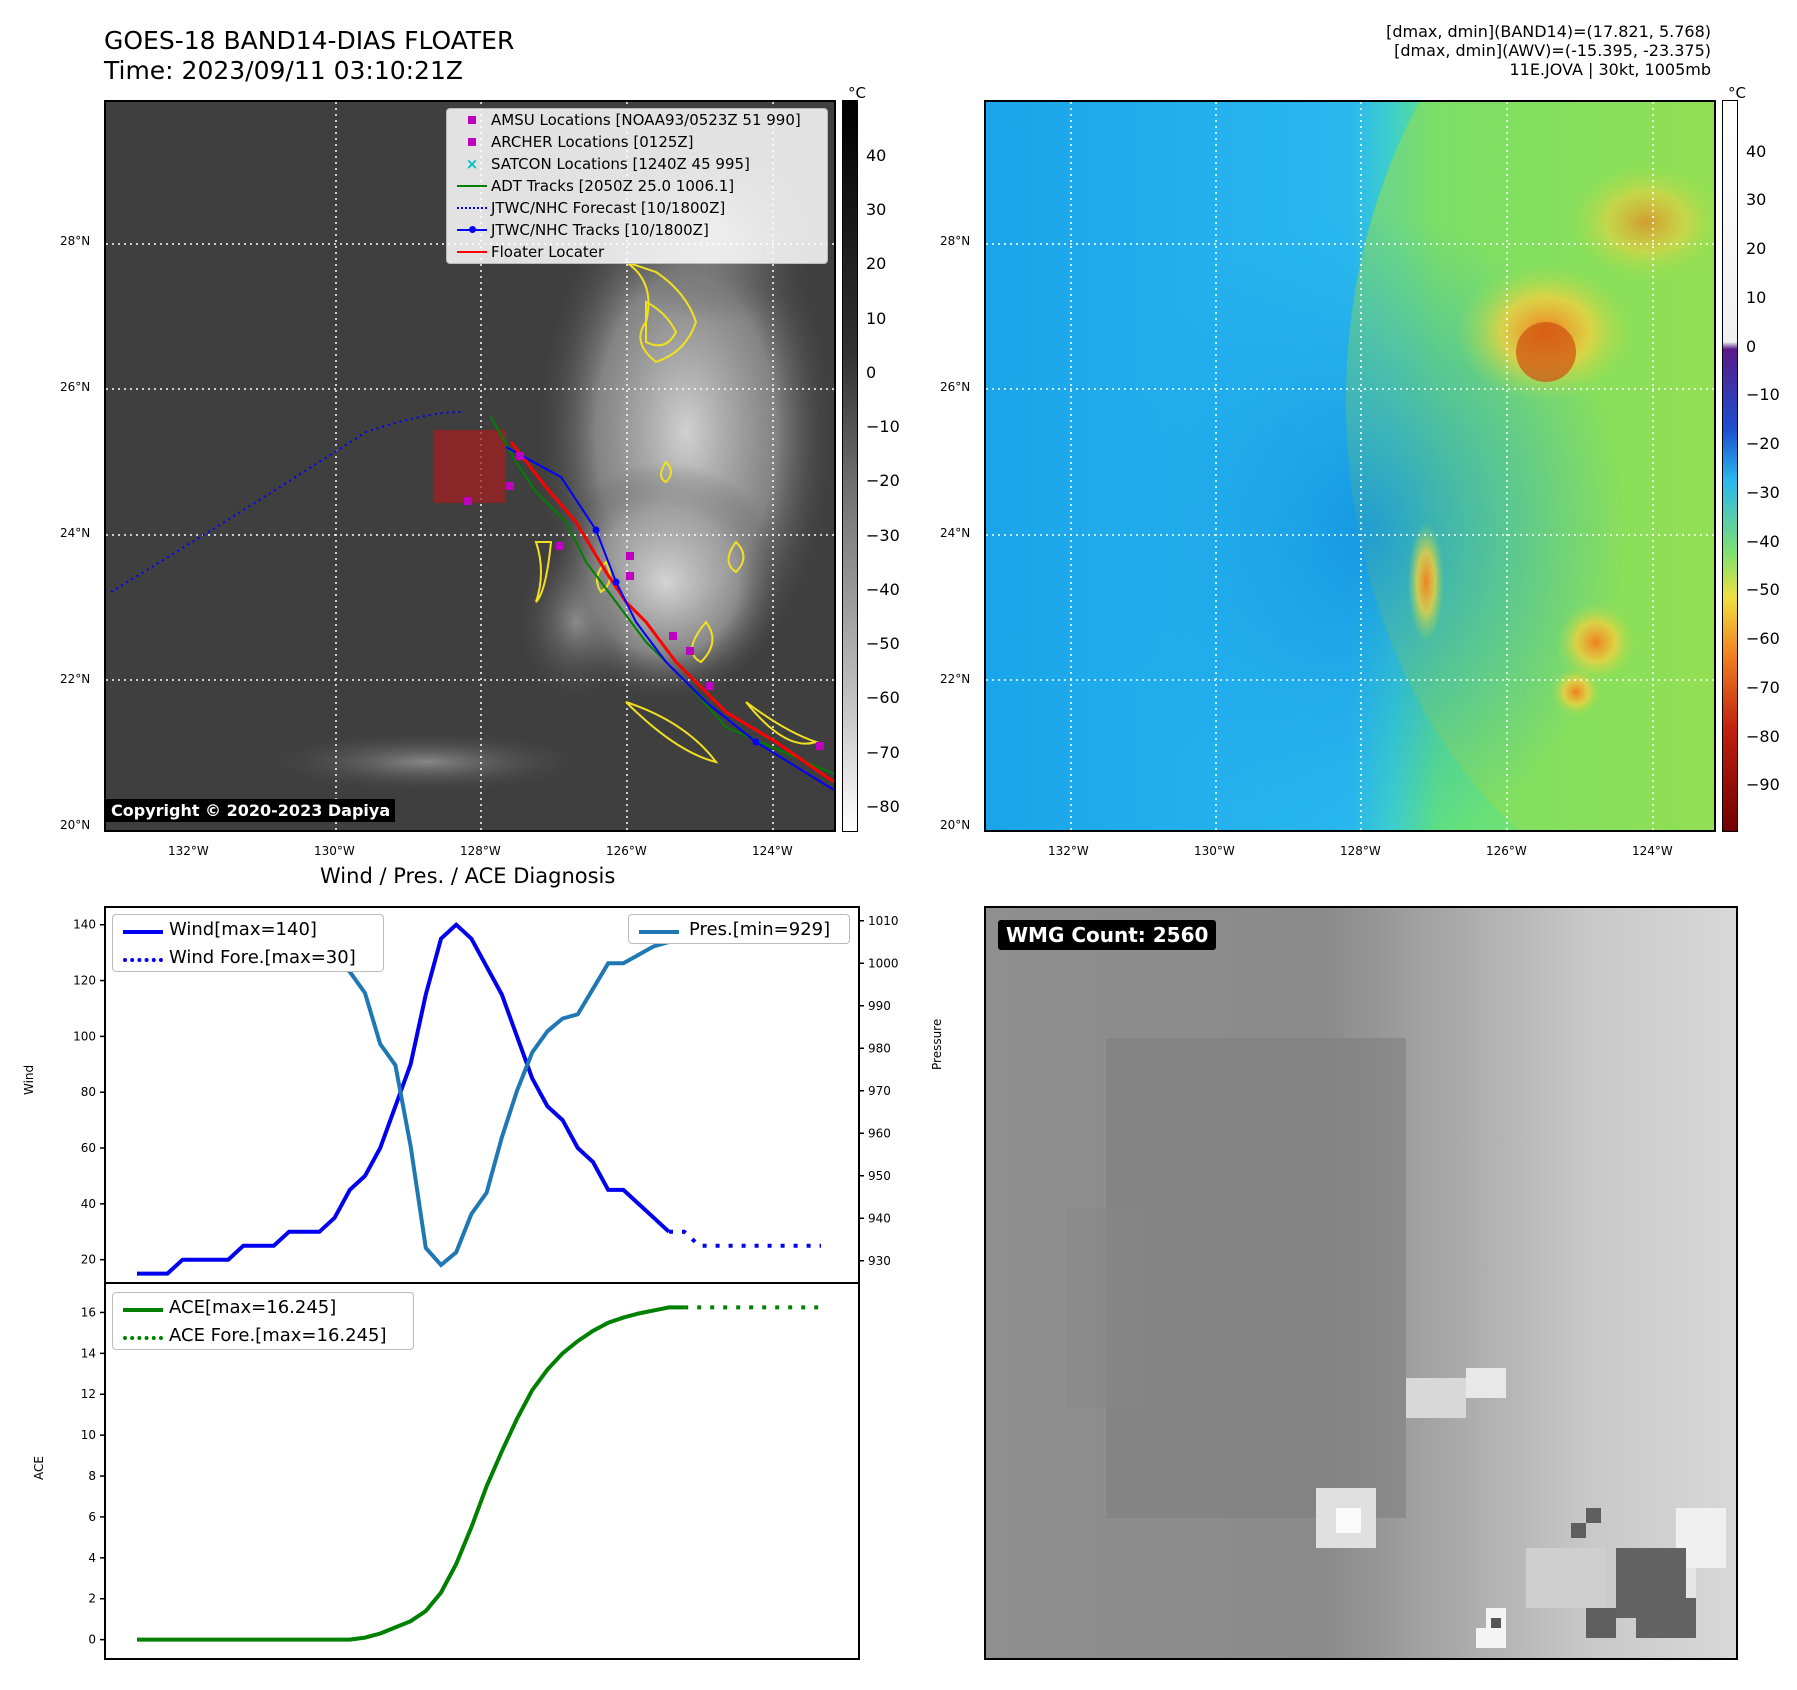 The width and height of the screenshot is (1797, 1690). Describe the element at coordinates (92, 1558) in the screenshot. I see `ace-ytick-label: 4` at that location.